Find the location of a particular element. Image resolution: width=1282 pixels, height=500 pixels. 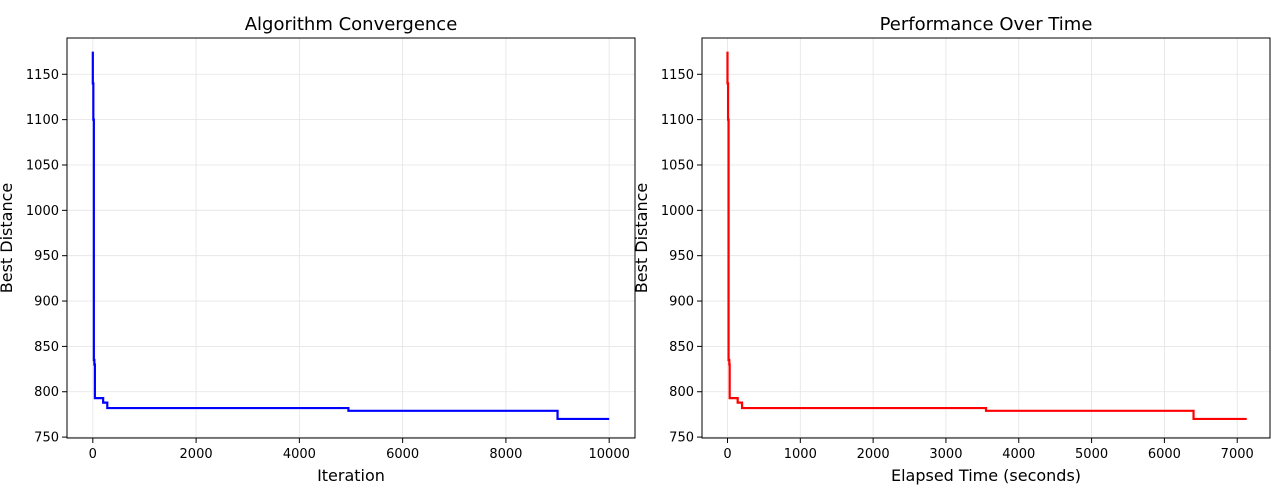

x-tick-label: 5000 is located at coordinates (1091, 454).